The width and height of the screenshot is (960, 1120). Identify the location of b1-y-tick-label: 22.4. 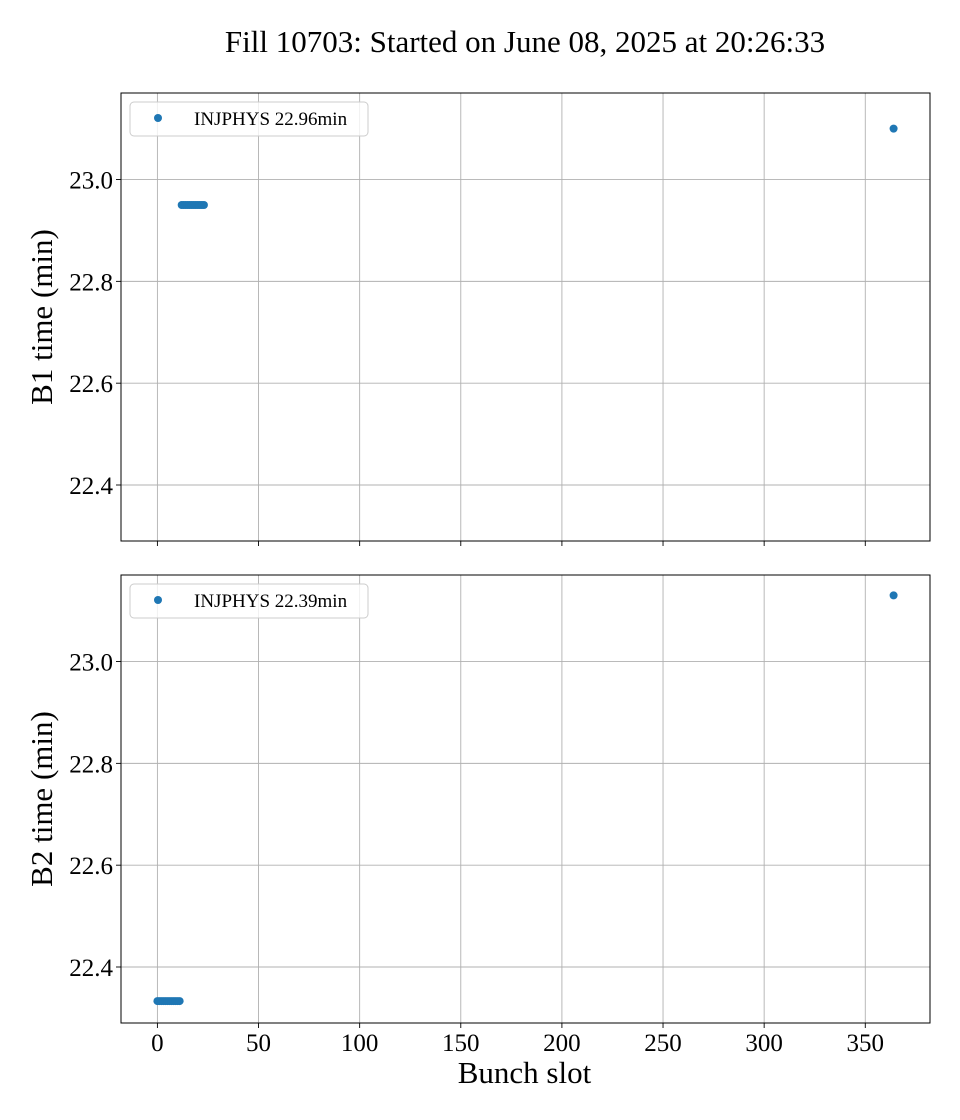
(91, 486).